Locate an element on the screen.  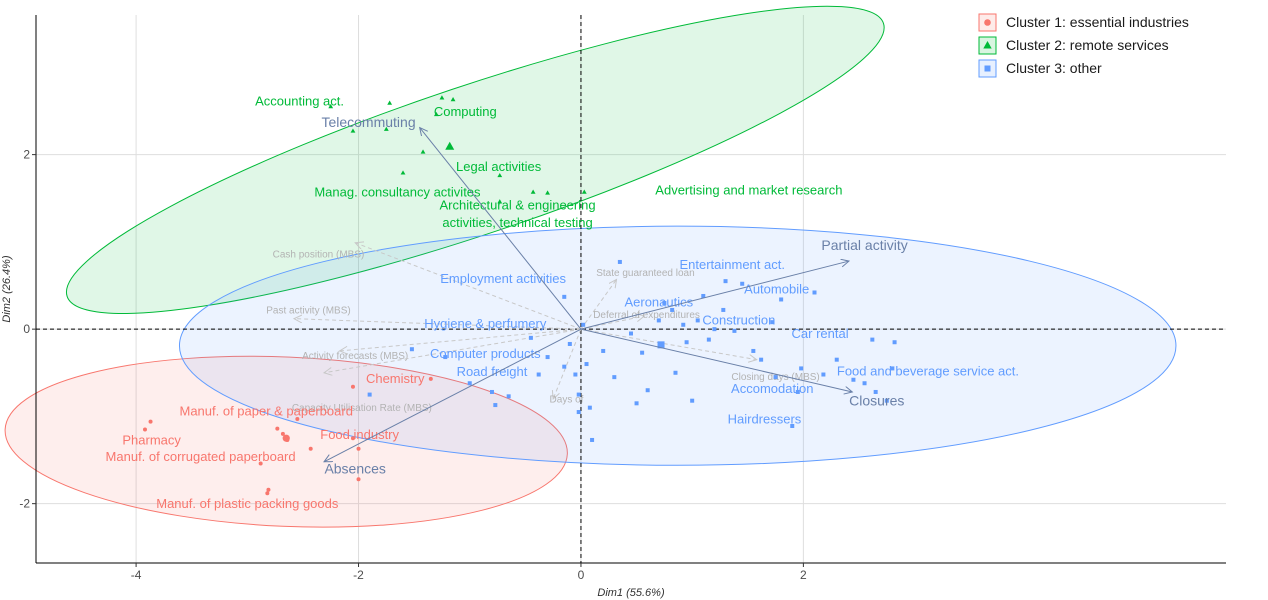
supplementary-label: Days of is located at coordinates (567, 399).